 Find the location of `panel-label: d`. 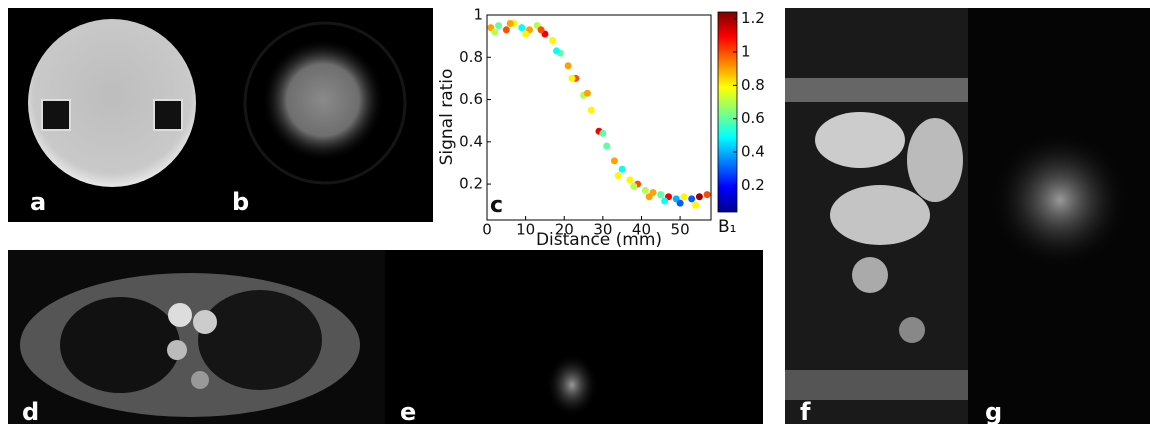

panel-label: d is located at coordinates (30, 411).